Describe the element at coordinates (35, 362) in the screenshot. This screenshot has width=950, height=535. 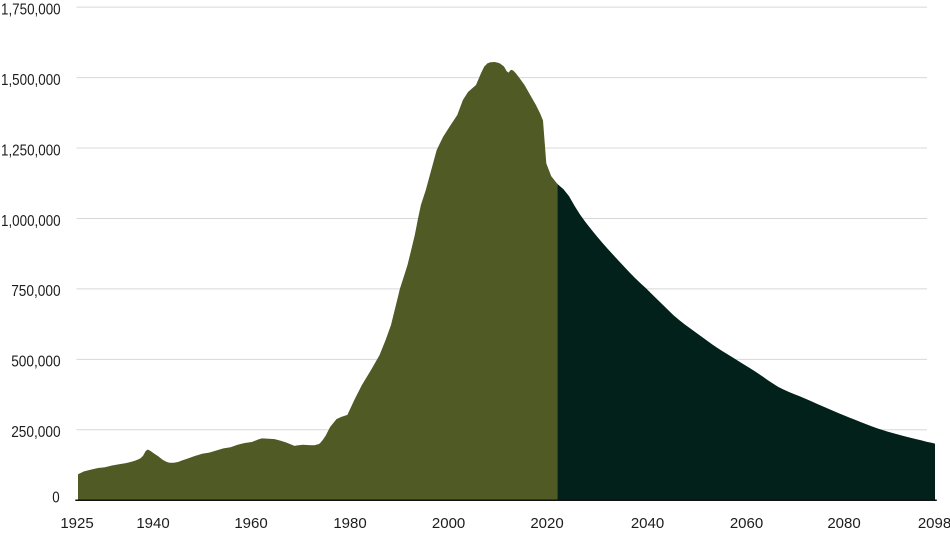
I see `svg-text: 500,000` at that location.